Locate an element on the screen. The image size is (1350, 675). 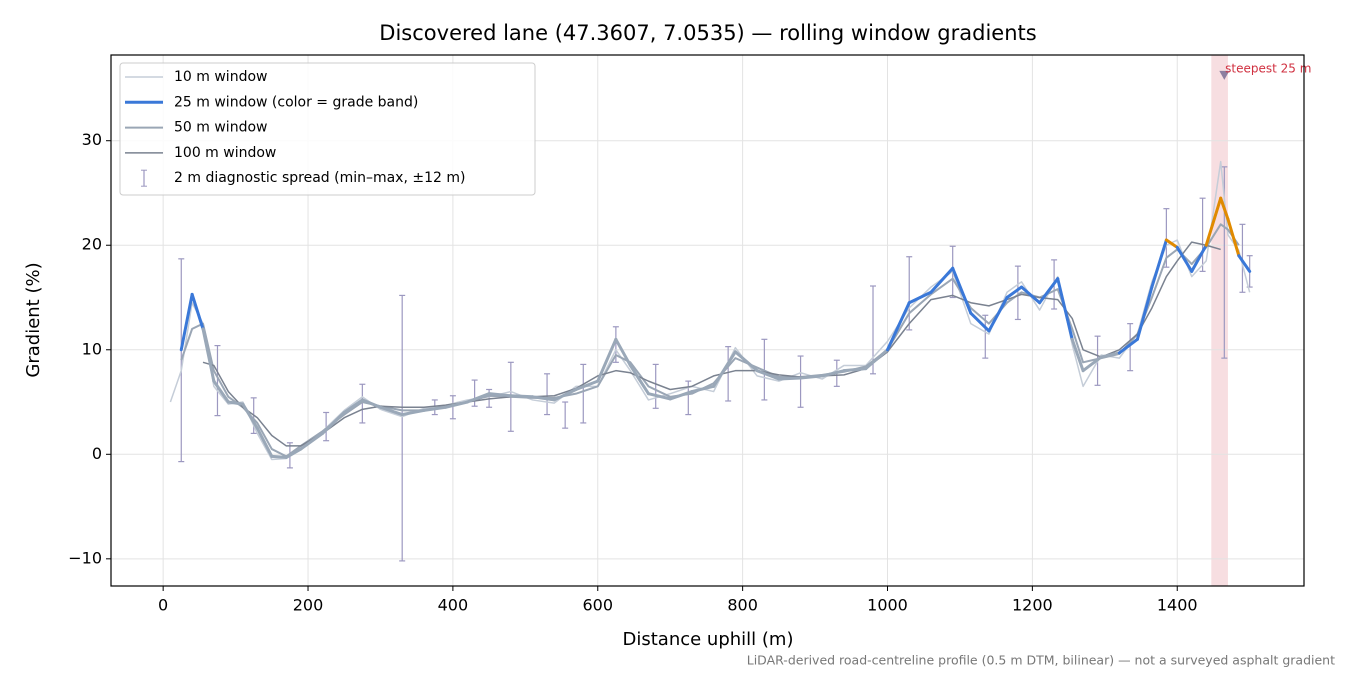
legend-label: 50 m window is located at coordinates (220, 128).